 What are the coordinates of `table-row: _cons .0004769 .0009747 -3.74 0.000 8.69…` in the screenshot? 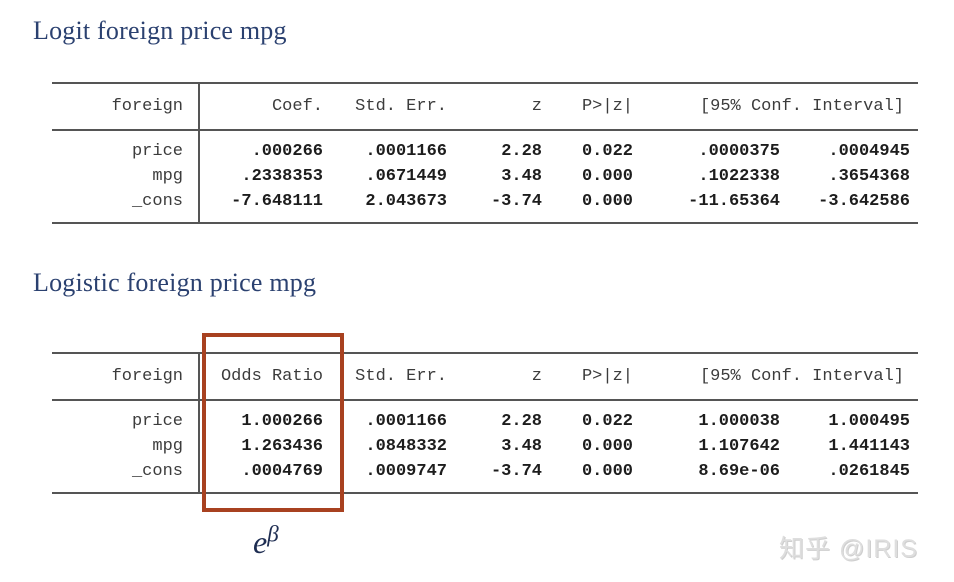 It's located at (485, 471).